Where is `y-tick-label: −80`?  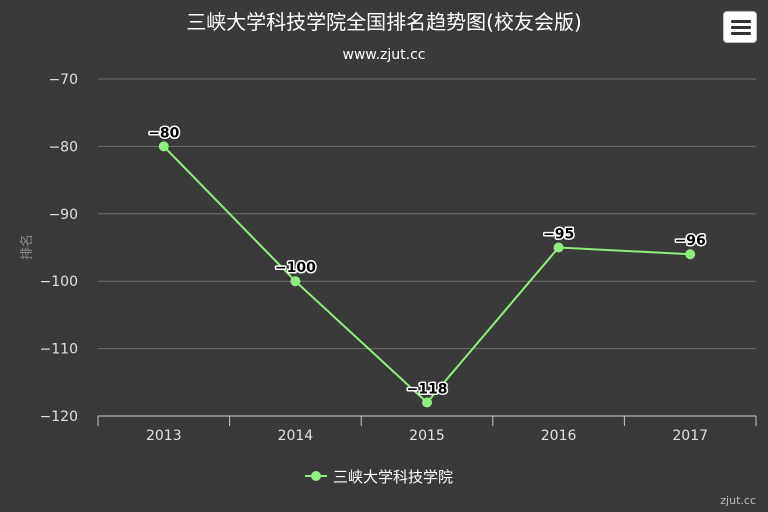
y-tick-label: −80 is located at coordinates (63, 147).